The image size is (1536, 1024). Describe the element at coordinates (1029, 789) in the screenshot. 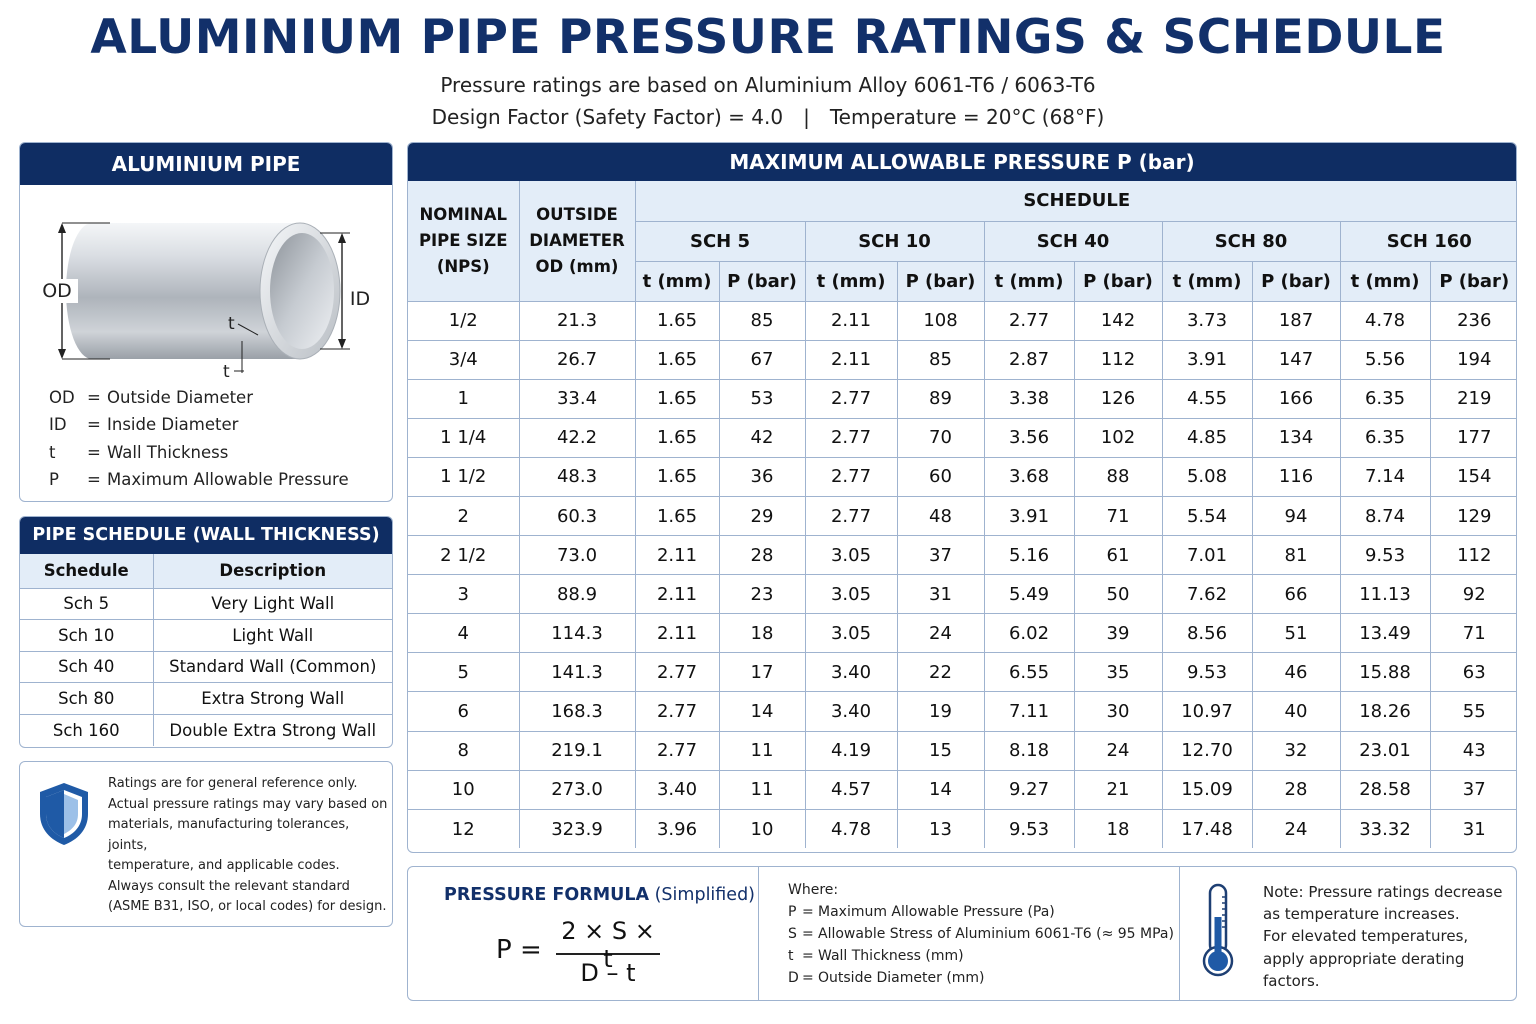

I see `thickness-cell: 9.27` at that location.